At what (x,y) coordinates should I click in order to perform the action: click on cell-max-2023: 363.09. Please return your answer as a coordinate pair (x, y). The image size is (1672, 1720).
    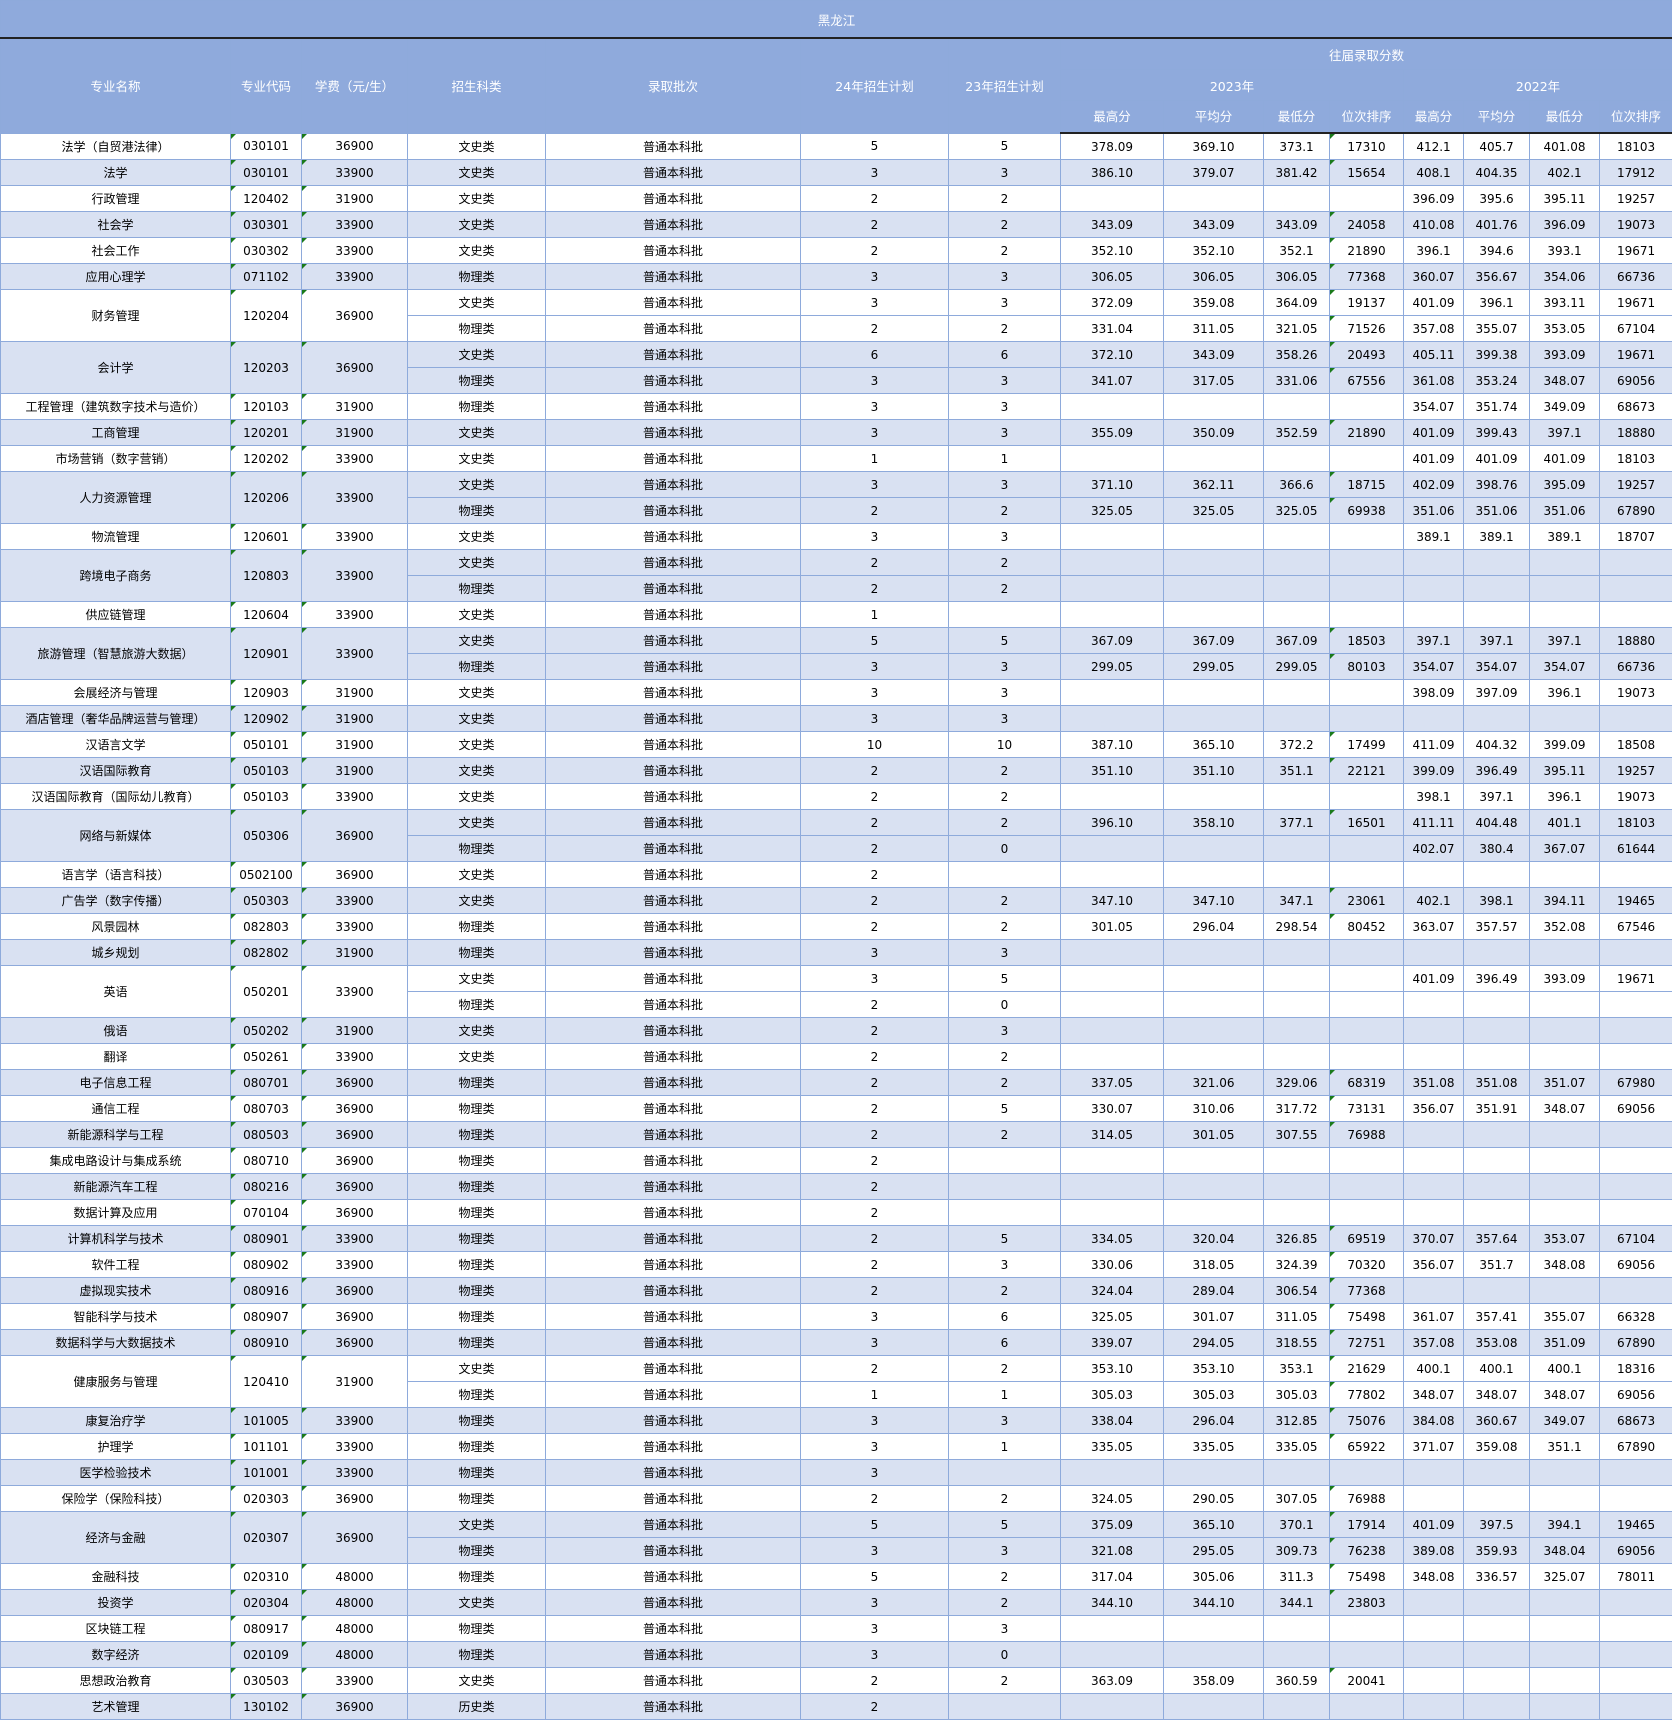
    Looking at the image, I should click on (1112, 1681).